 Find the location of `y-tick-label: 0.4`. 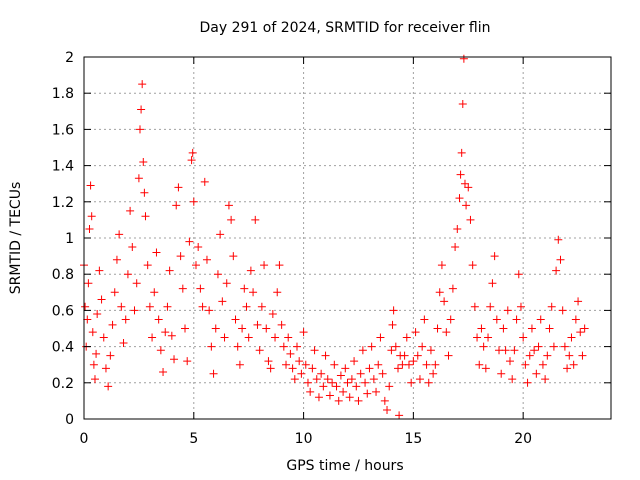

y-tick-label: 0.4 is located at coordinates (63, 348).